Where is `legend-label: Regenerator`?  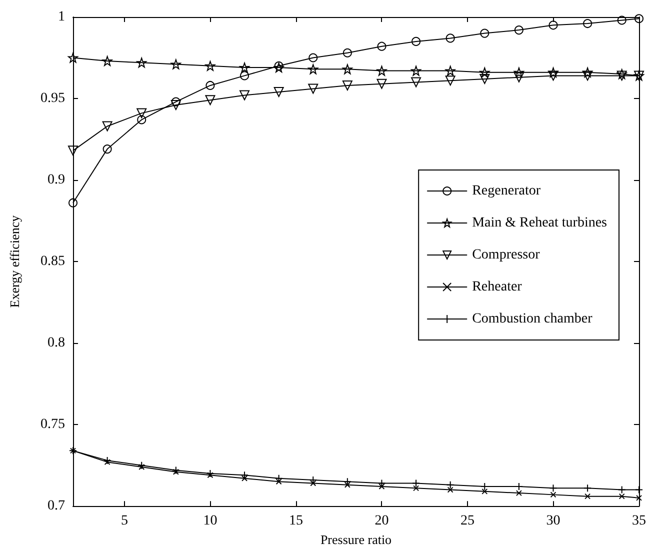
legend-label: Regenerator is located at coordinates (506, 191).